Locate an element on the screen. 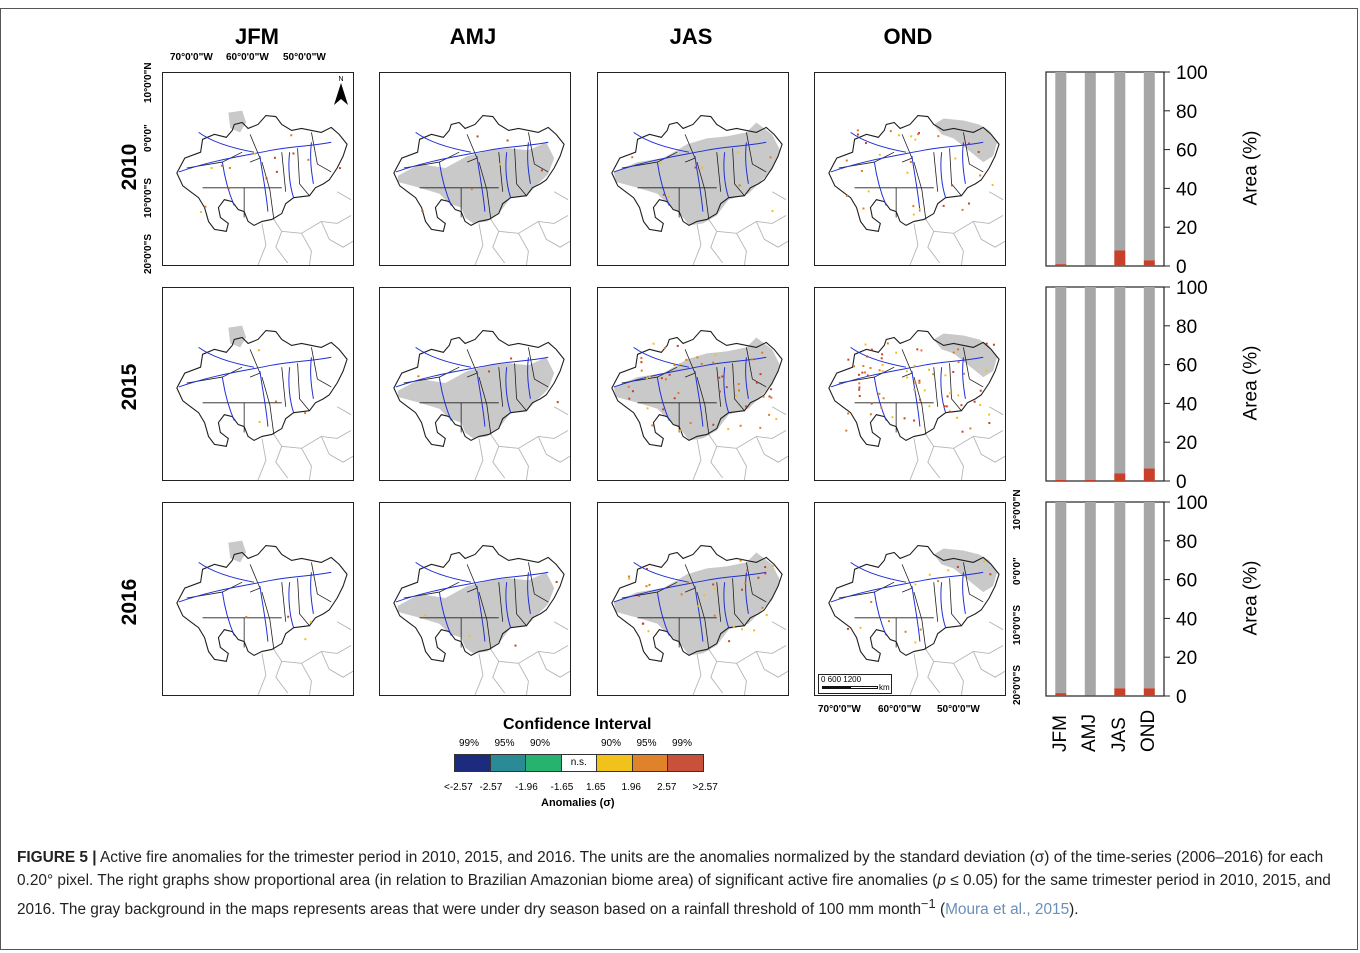 The height and width of the screenshot is (953, 1360). north-arrow-icon: N is located at coordinates (341, 92).